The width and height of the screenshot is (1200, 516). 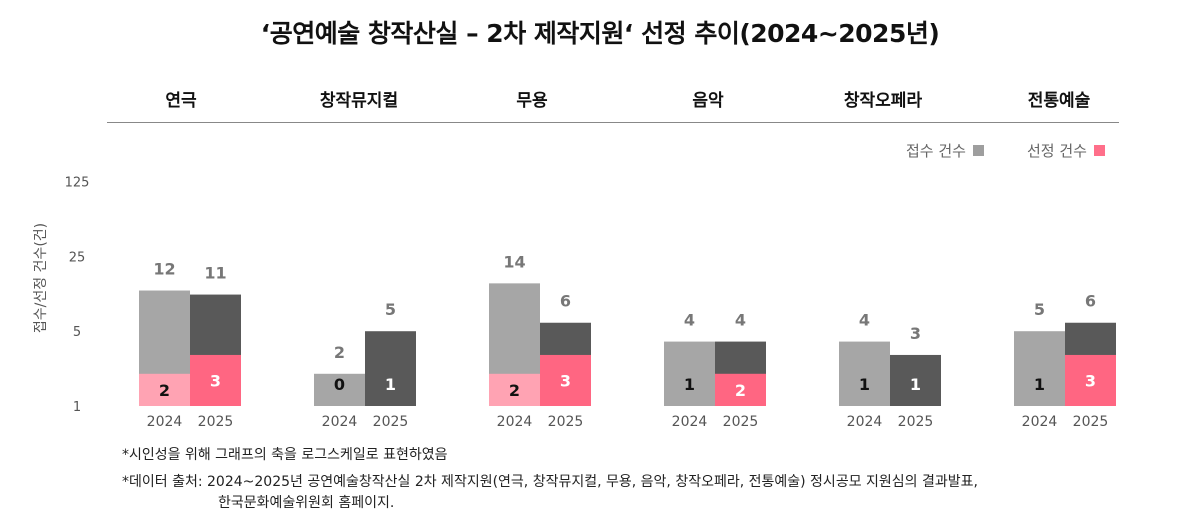 I want to click on category-header-0: 연극, so click(x=181, y=101).